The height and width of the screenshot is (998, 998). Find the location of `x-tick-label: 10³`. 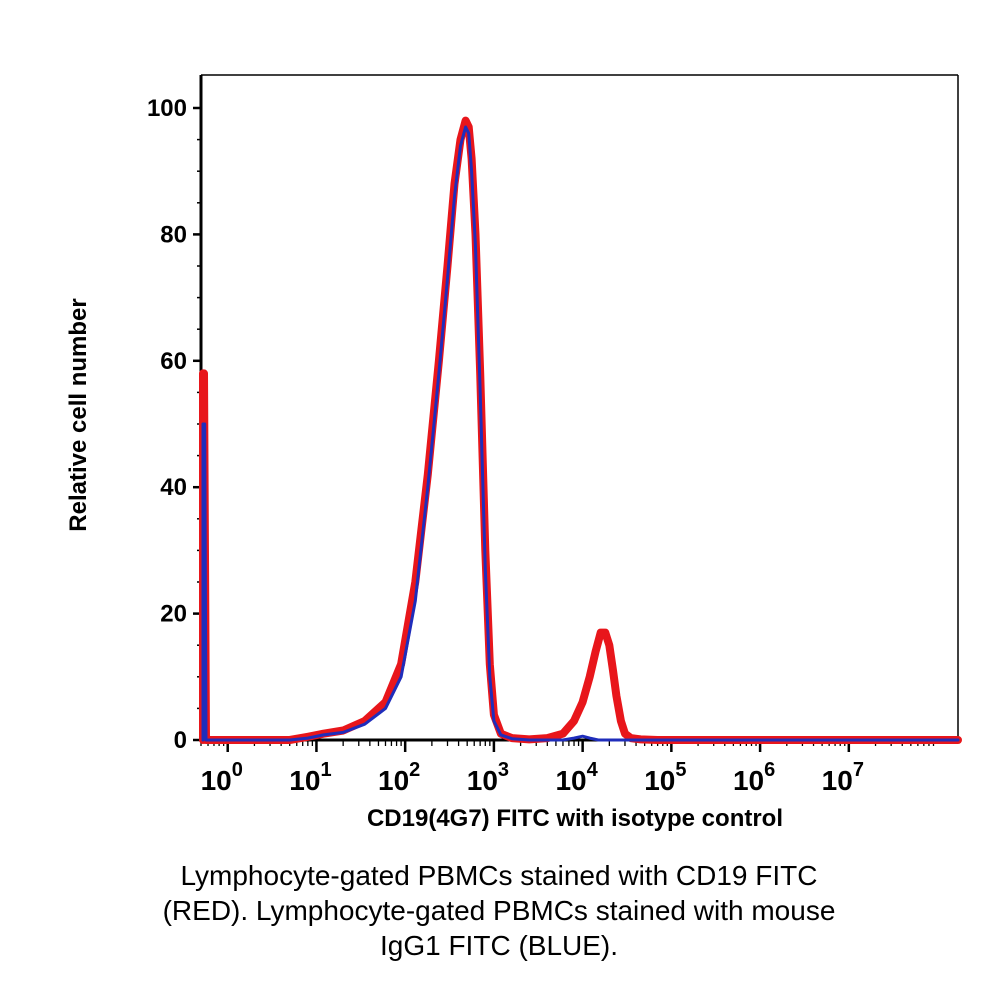

x-tick-label: 10³ is located at coordinates (488, 777).